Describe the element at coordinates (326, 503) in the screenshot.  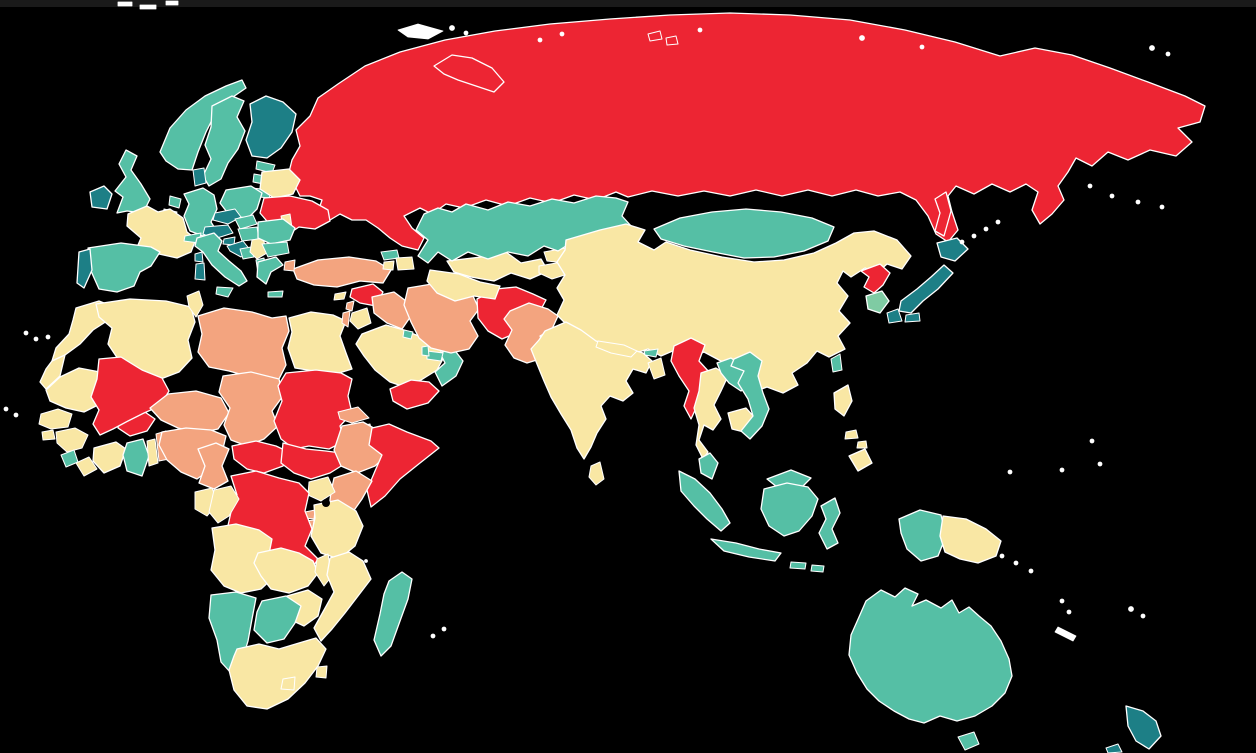
I see `lake-victoria` at that location.